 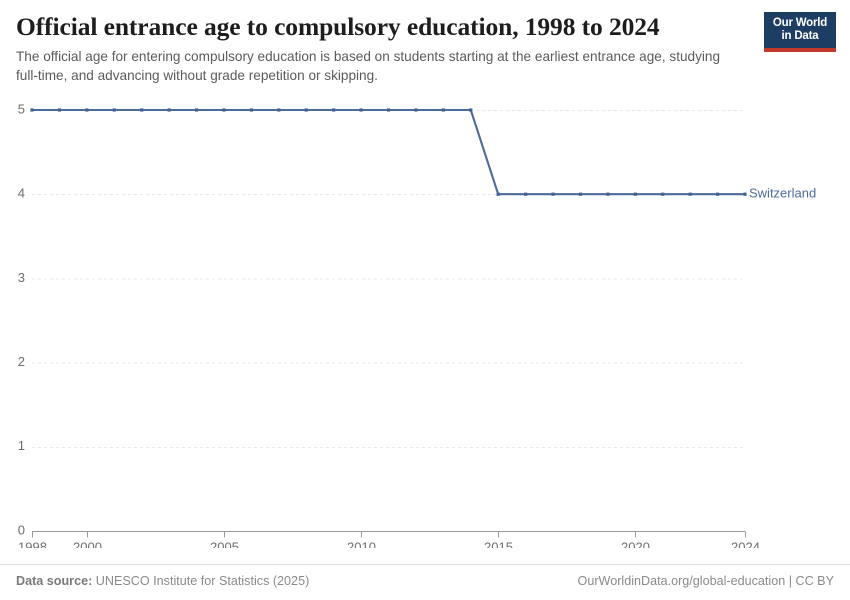 What do you see at coordinates (21, 277) in the screenshot?
I see `y-tick-label-3: 3` at bounding box center [21, 277].